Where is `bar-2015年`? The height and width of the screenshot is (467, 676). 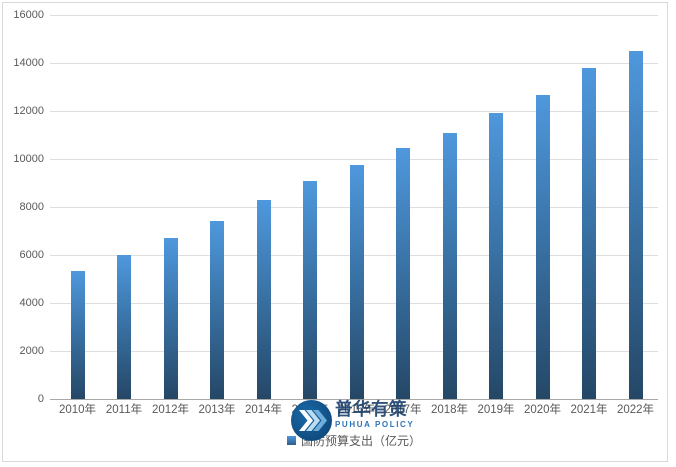 bar-2015年 is located at coordinates (310, 289).